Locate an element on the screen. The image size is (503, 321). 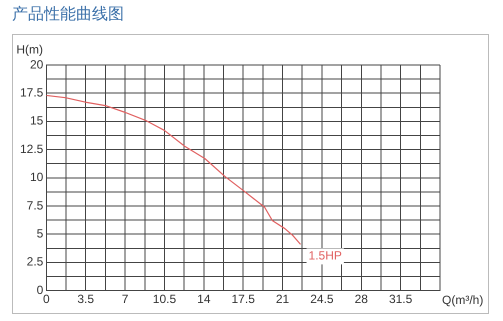
y-tick-label: 15 is located at coordinates (37, 121).